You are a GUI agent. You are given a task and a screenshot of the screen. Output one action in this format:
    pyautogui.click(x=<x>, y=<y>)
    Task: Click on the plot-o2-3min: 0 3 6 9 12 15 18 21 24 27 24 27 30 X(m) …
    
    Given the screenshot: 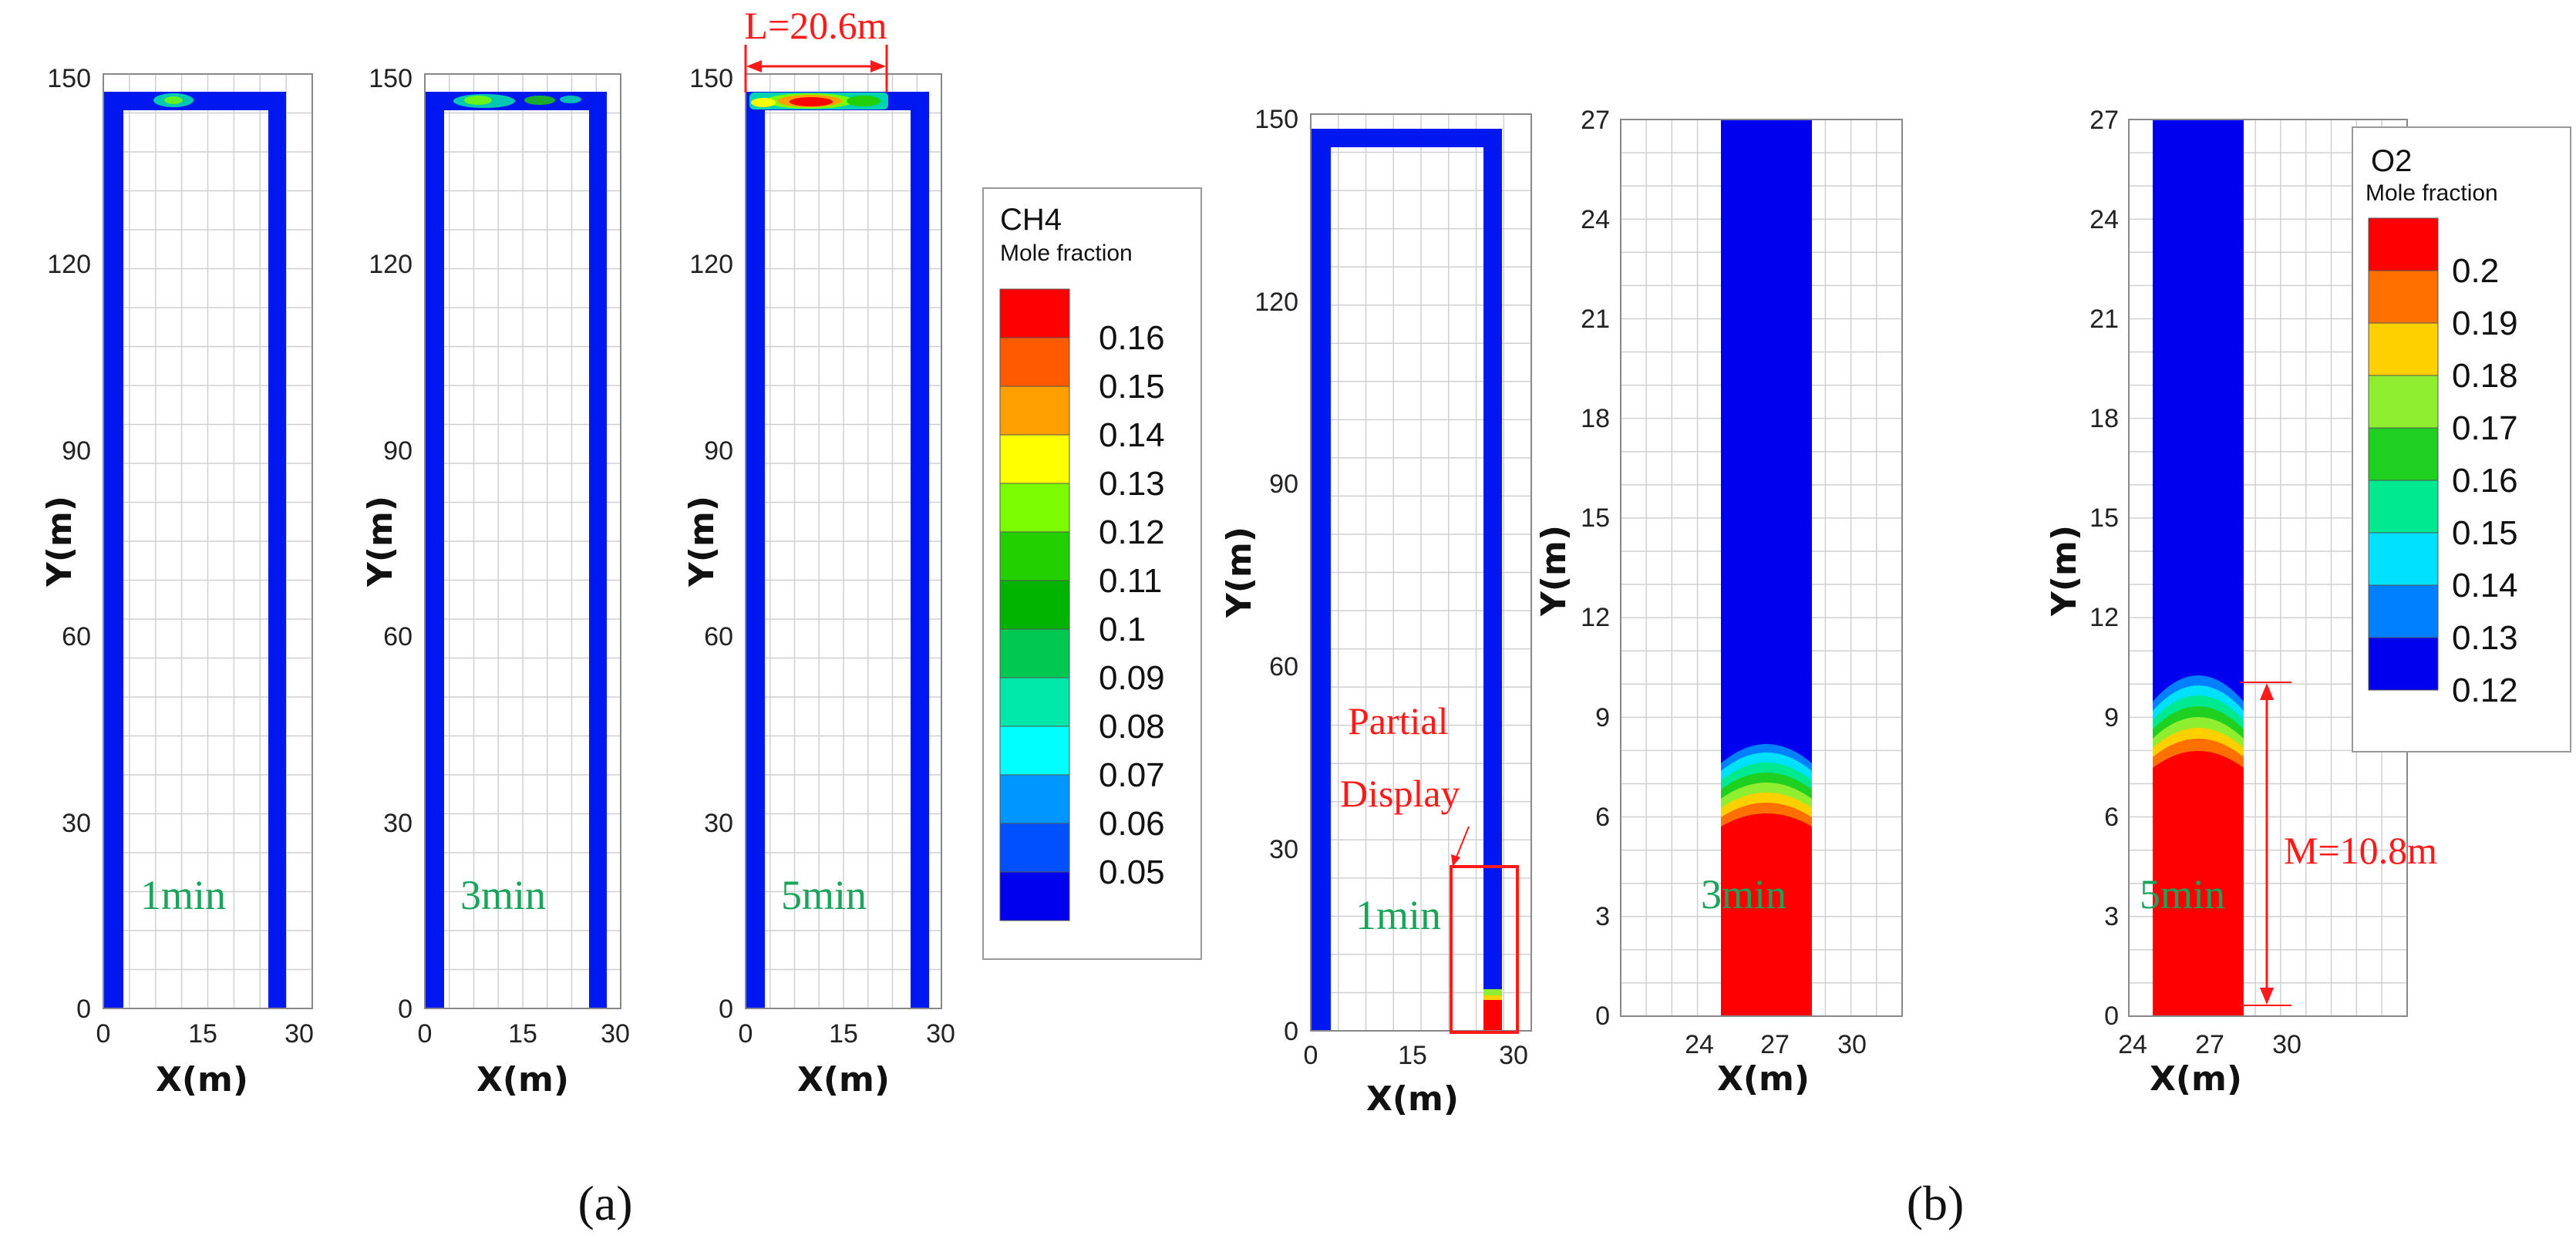 What is the action you would take?
    pyautogui.click(x=1719, y=602)
    